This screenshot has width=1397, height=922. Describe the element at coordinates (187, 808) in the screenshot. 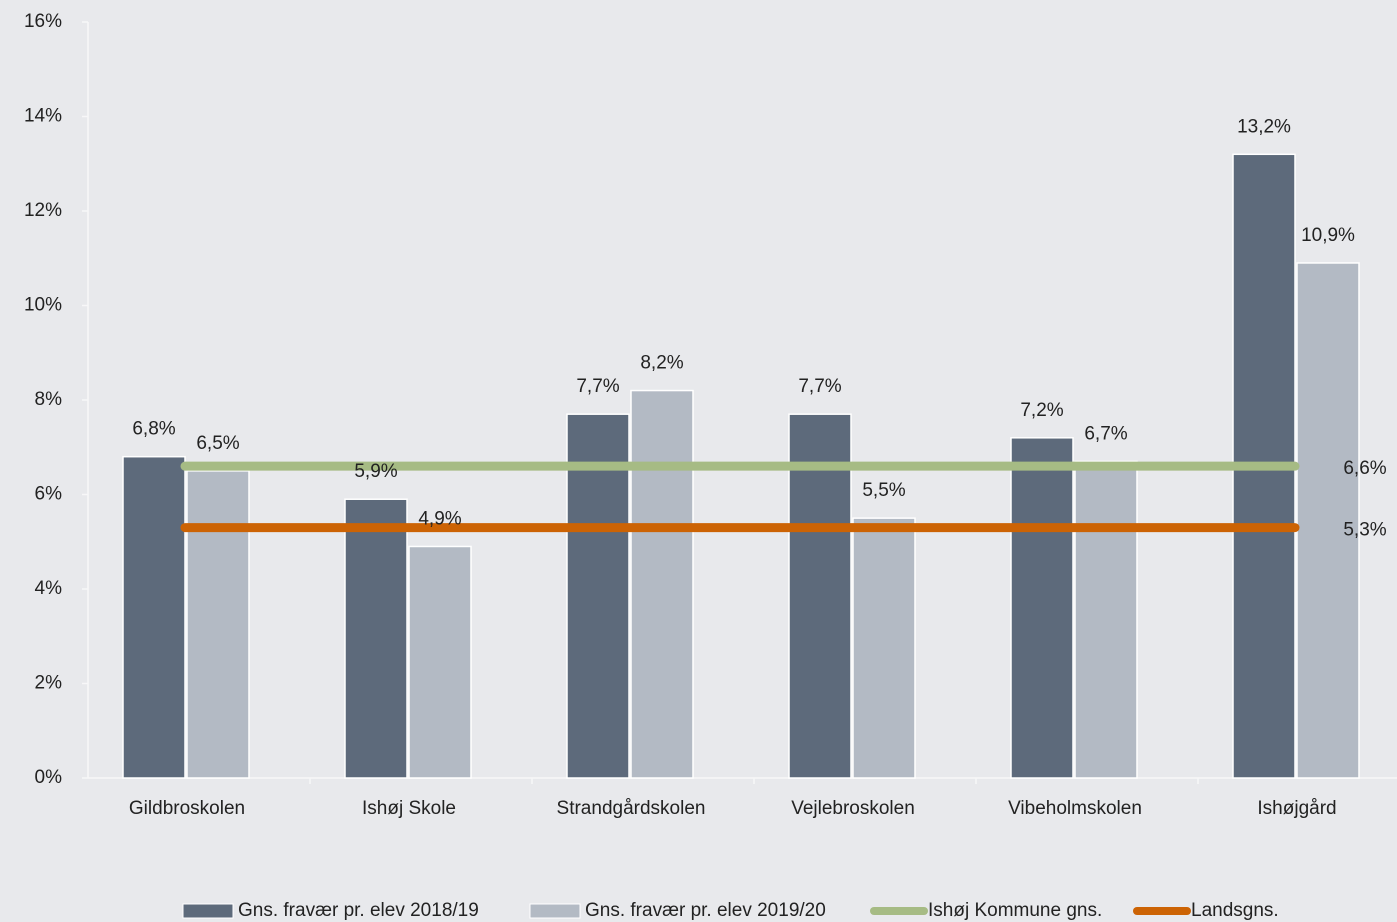

I see `x-tick-label: Gildbroskolen` at that location.